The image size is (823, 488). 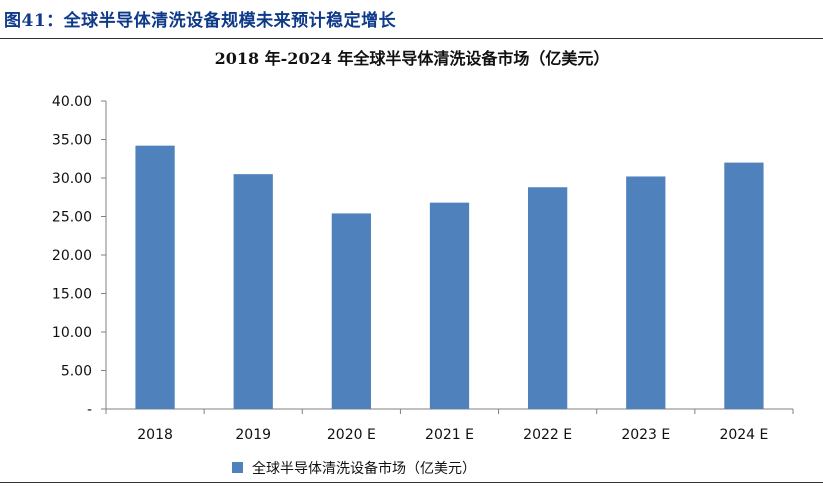 What do you see at coordinates (411, 38) in the screenshot?
I see `top-rule` at bounding box center [411, 38].